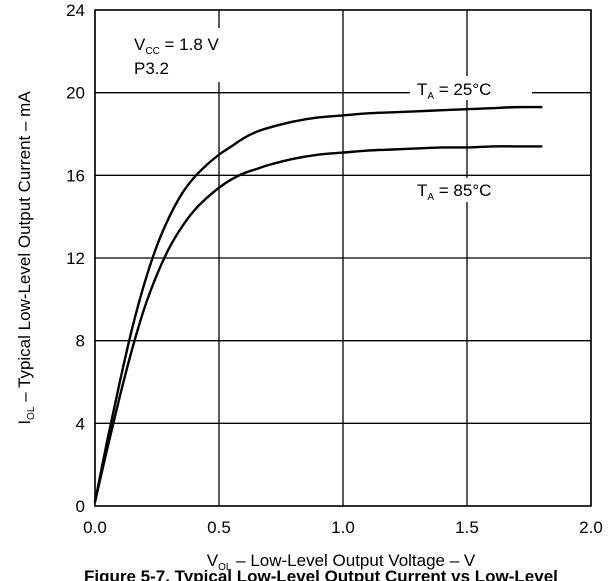  Describe the element at coordinates (219, 527) in the screenshot. I see `x-tick-label: 0.5` at that location.